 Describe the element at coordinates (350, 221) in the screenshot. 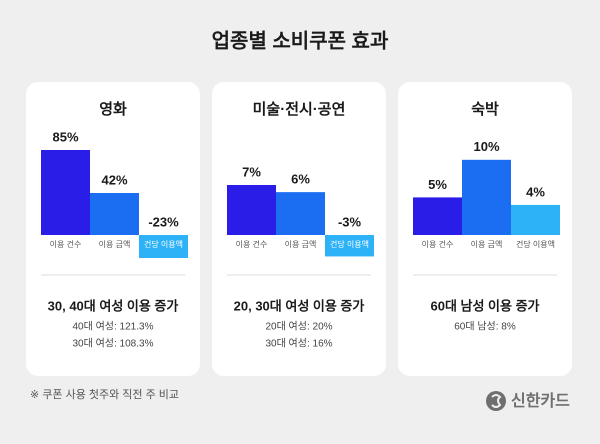

I see `value-label: -3%` at that location.